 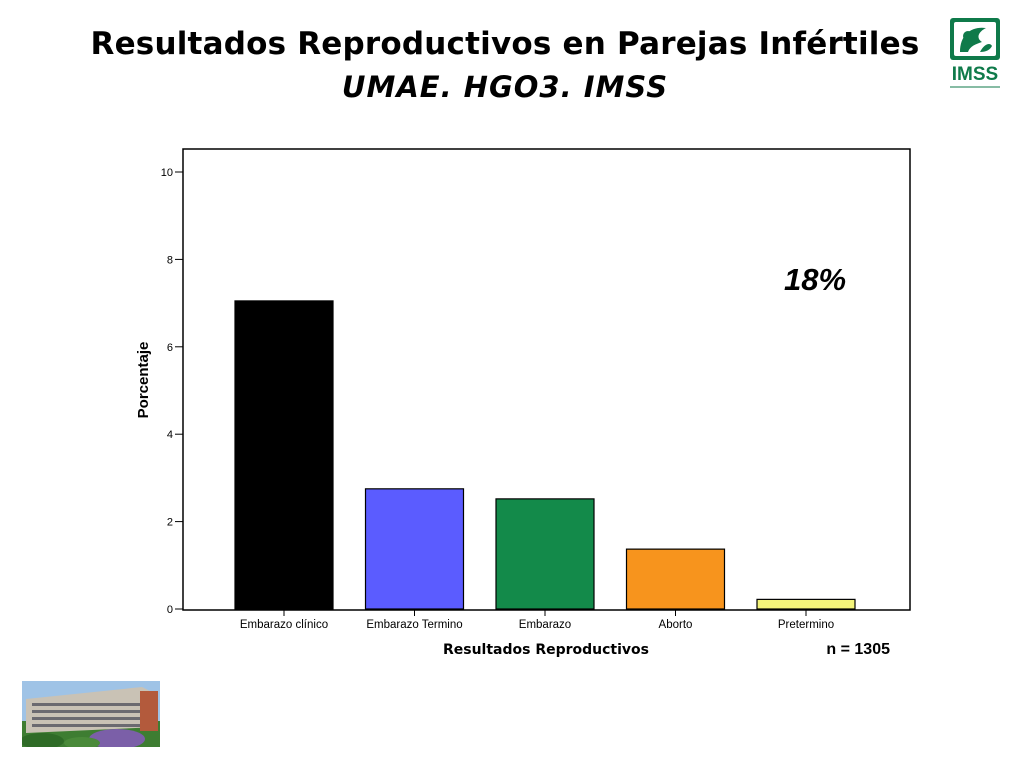 I want to click on x-tick-label: Aborto, so click(x=676, y=625).